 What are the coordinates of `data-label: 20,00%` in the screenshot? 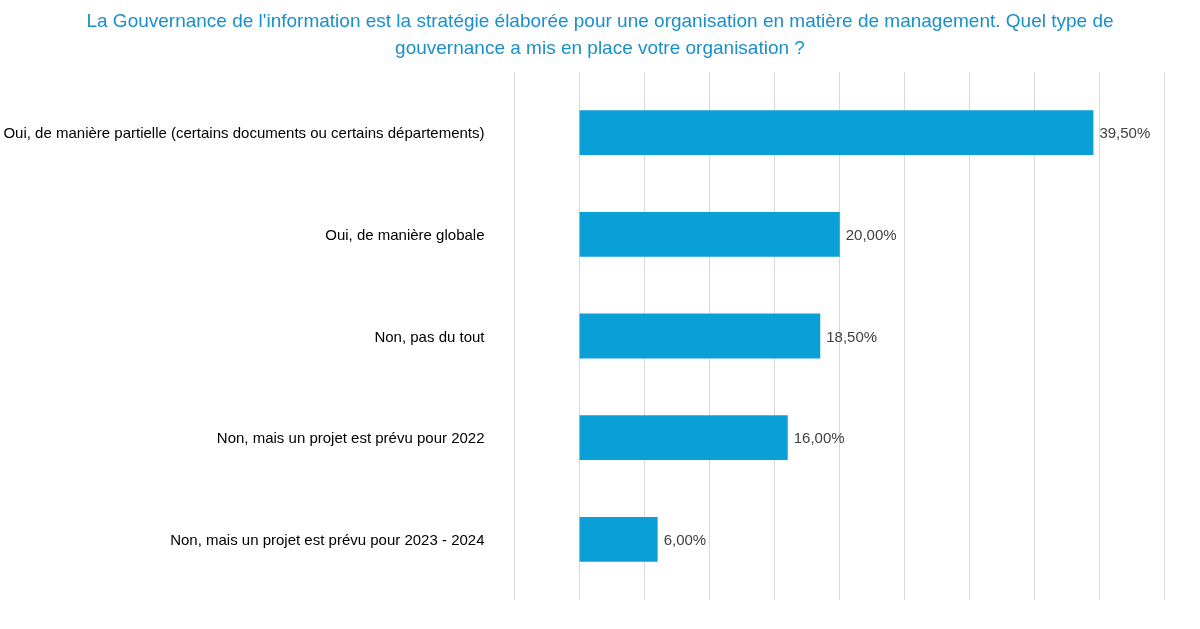 It's located at (871, 234).